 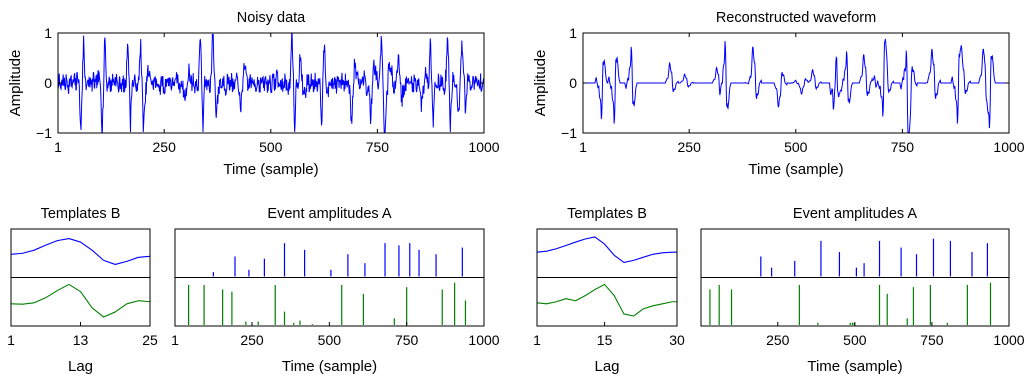 I want to click on chart-title: Reconstructed waveform, so click(x=796, y=18).